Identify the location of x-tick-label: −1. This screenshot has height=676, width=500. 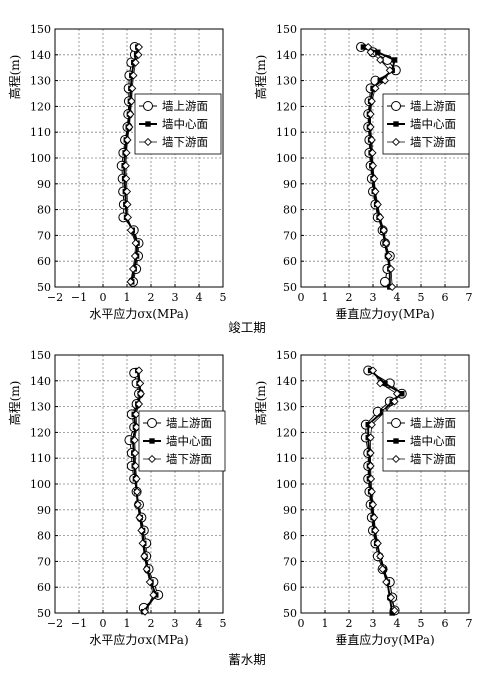
(79, 623).